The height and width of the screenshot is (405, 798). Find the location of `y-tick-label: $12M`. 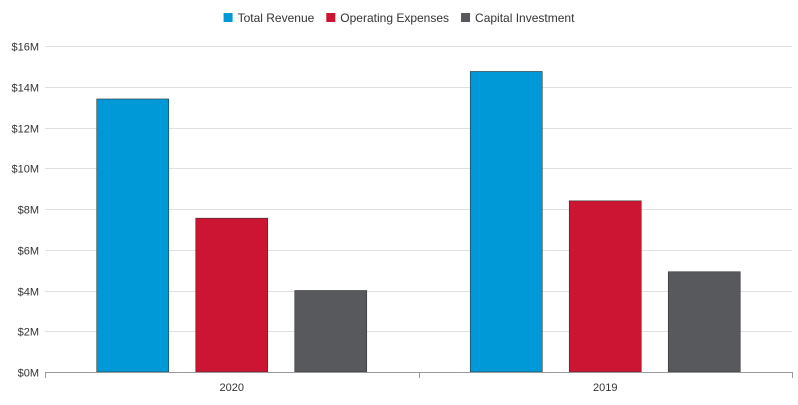

y-tick-label: $12M is located at coordinates (25, 130).